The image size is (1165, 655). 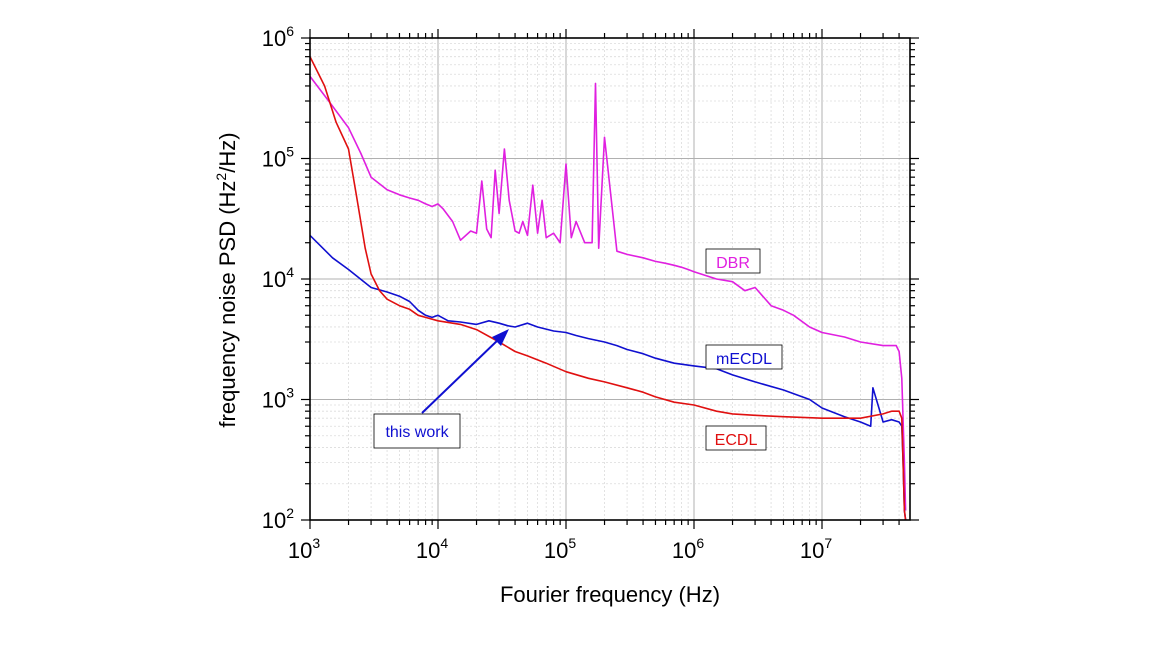 I want to click on y-tick-label: 10², so click(x=278, y=519).